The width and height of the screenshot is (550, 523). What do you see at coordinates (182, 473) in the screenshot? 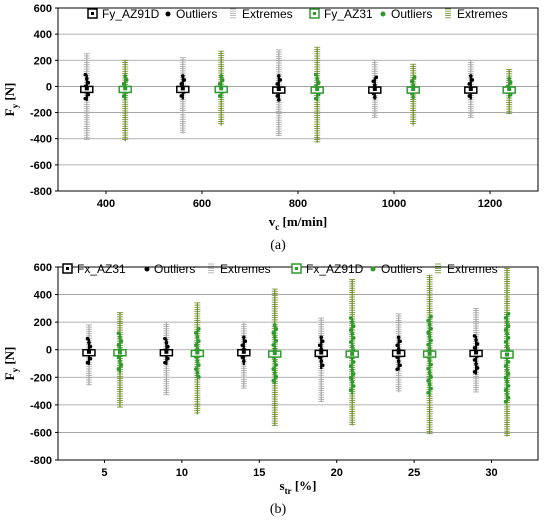
I see `x-tick-label: 10` at bounding box center [182, 473].